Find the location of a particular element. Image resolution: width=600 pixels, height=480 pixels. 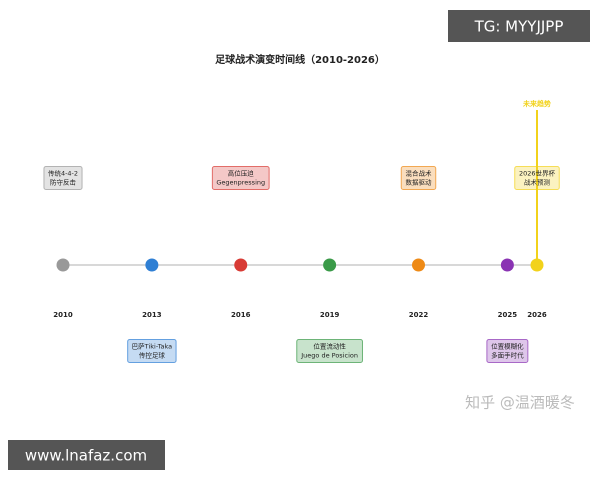

label-text: 传控足球 is located at coordinates (152, 355).